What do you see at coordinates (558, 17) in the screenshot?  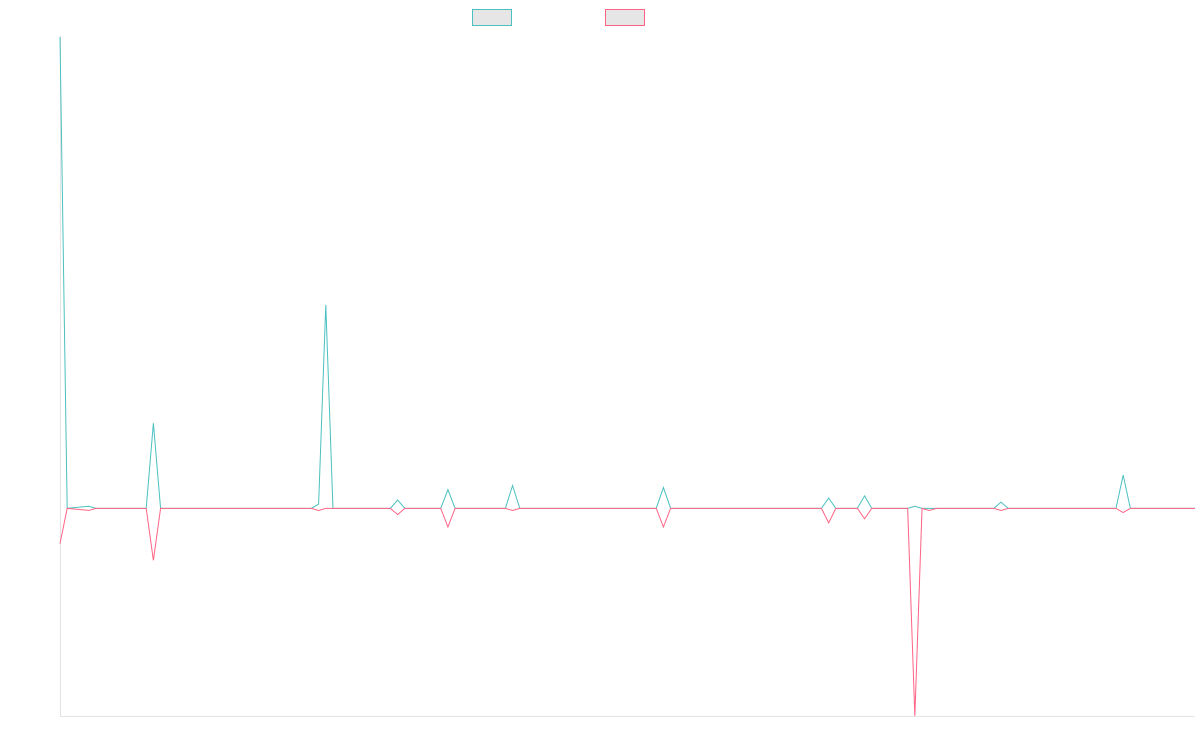 I see `legend` at bounding box center [558, 17].